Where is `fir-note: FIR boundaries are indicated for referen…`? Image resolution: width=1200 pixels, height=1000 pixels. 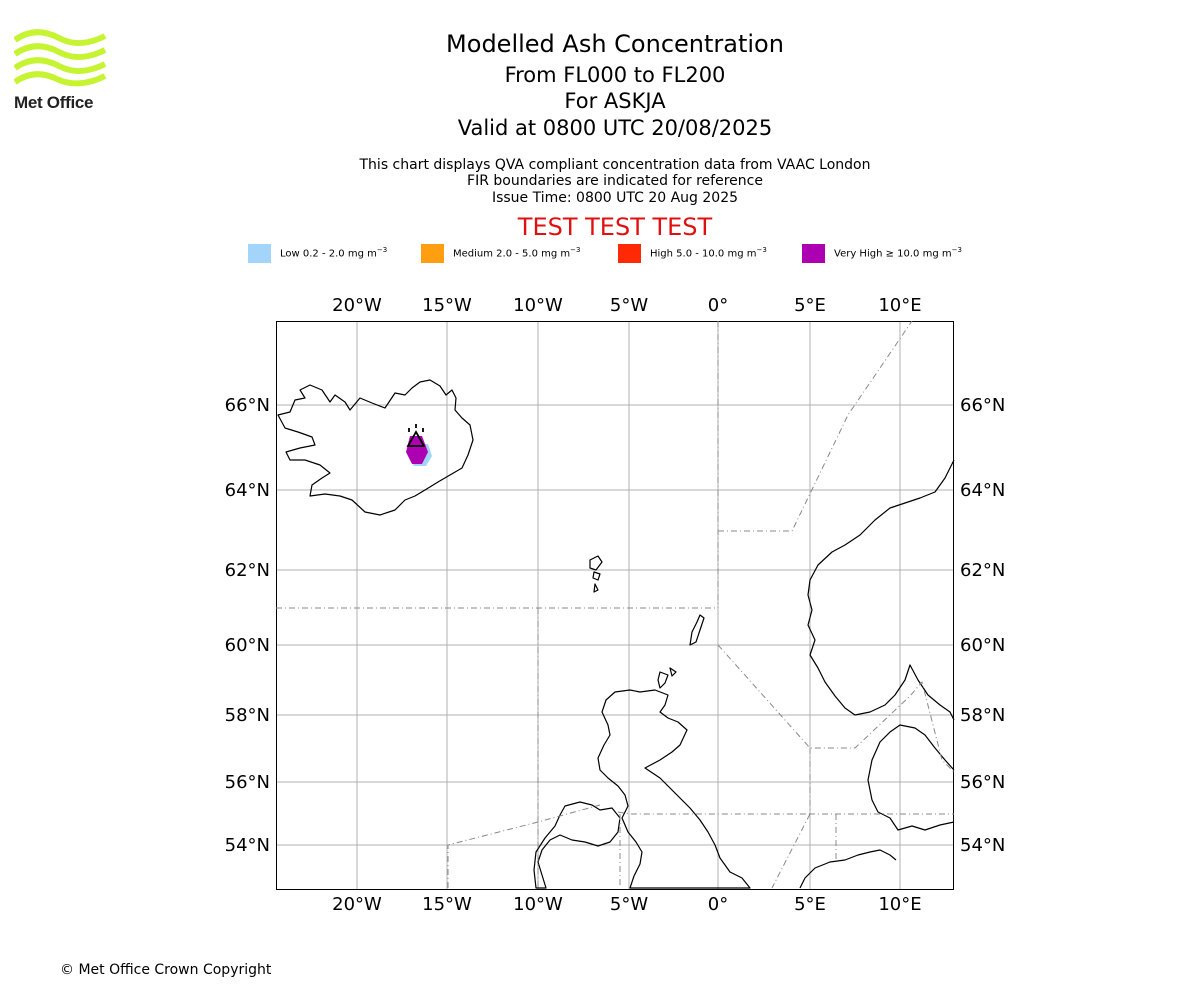
fir-note: FIR boundaries are indicated for referen… is located at coordinates (615, 181).